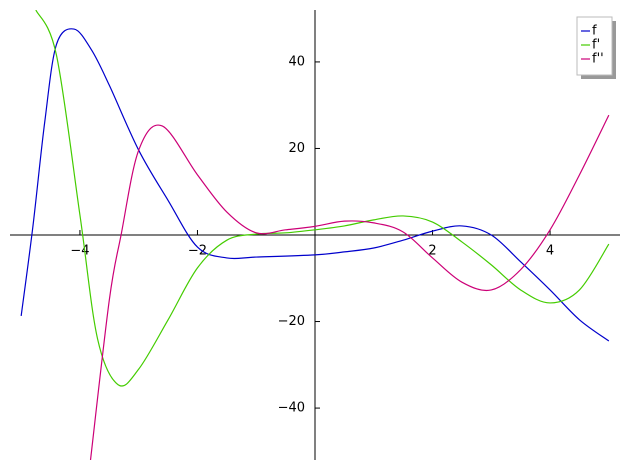 This screenshot has height=470, width=630. What do you see at coordinates (598, 59) in the screenshot?
I see `legend-label: f''` at bounding box center [598, 59].